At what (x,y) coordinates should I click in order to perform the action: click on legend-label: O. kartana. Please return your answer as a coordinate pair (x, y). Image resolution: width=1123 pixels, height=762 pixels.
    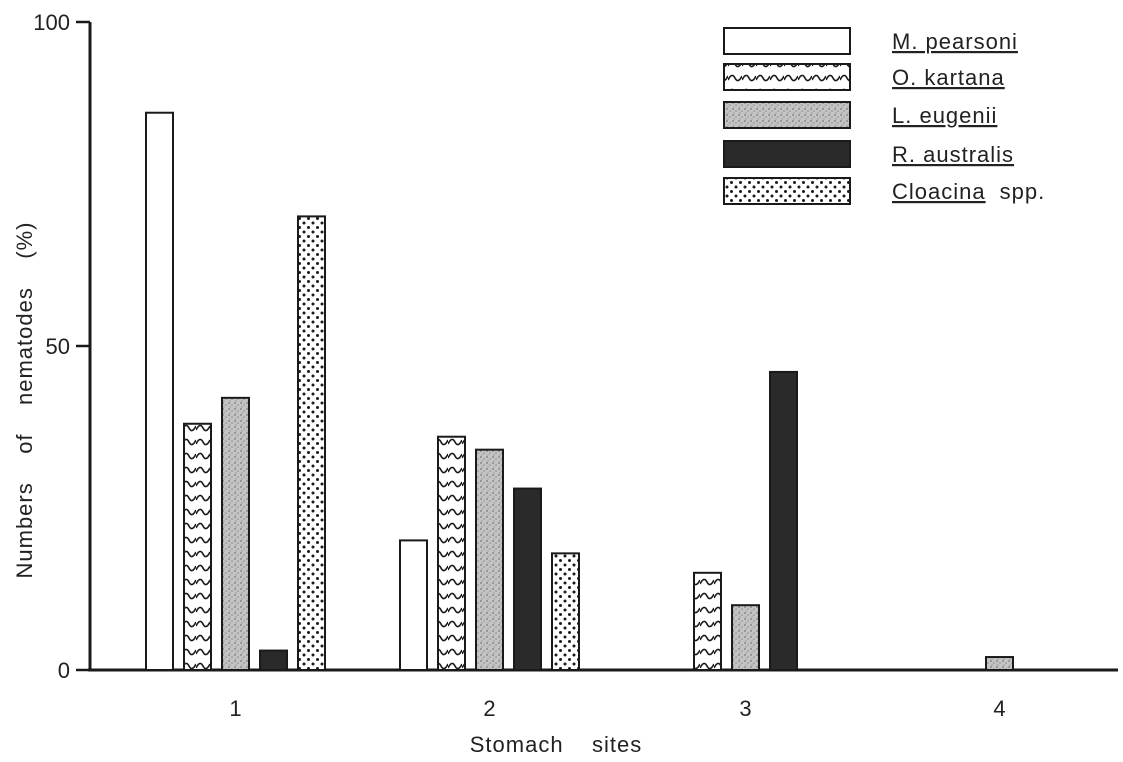
    Looking at the image, I should click on (948, 77).